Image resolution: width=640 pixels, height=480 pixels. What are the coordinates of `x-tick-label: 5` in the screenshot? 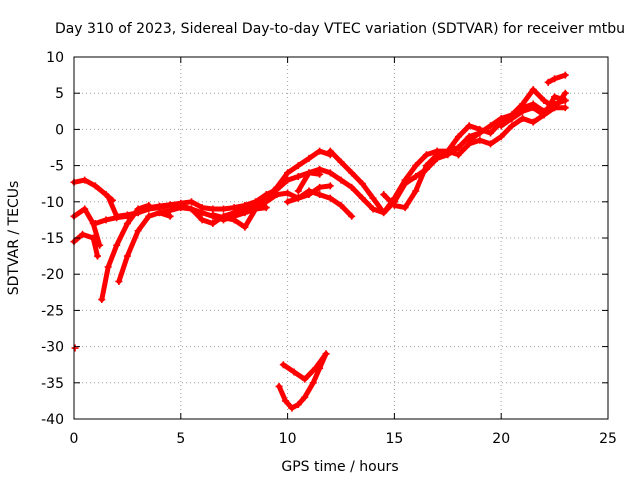 It's located at (180, 439).